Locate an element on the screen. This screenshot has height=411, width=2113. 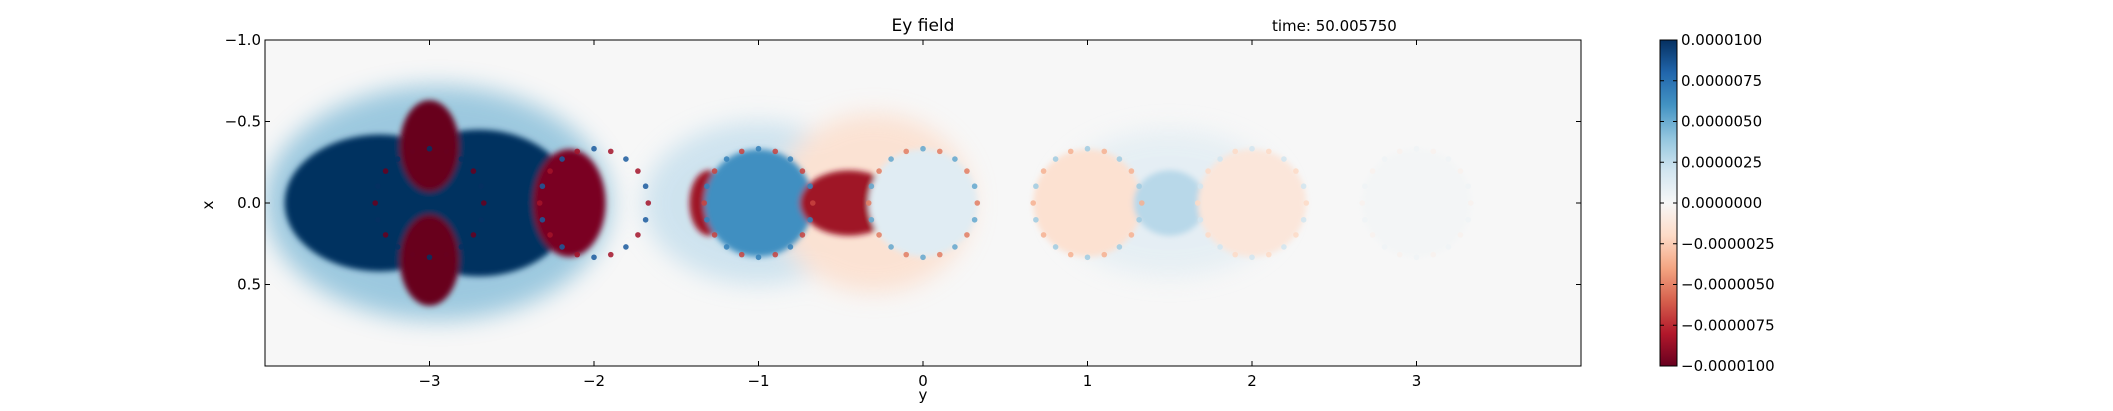
colorbar-tick-label: 0.0000050 is located at coordinates (1721, 122).